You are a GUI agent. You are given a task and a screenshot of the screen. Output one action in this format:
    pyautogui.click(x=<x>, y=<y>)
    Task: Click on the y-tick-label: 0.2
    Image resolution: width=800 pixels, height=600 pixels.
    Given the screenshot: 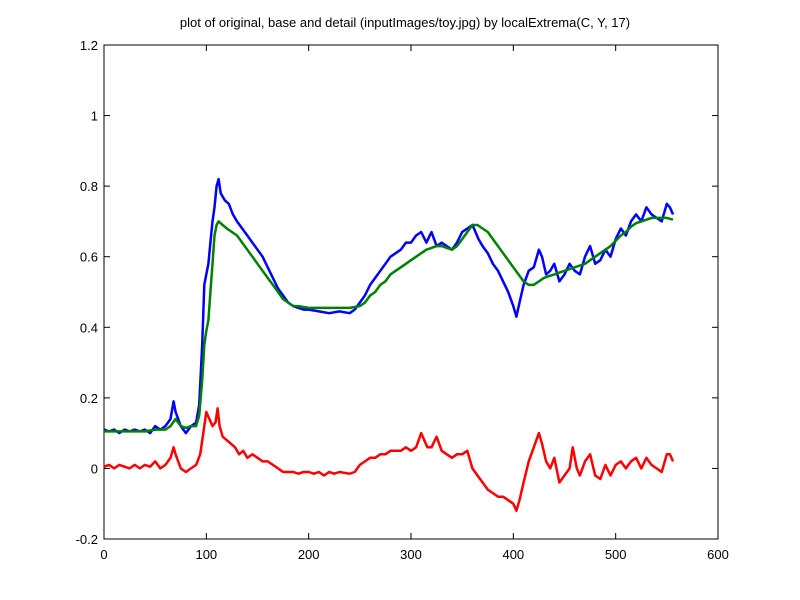 What is the action you would take?
    pyautogui.click(x=89, y=398)
    